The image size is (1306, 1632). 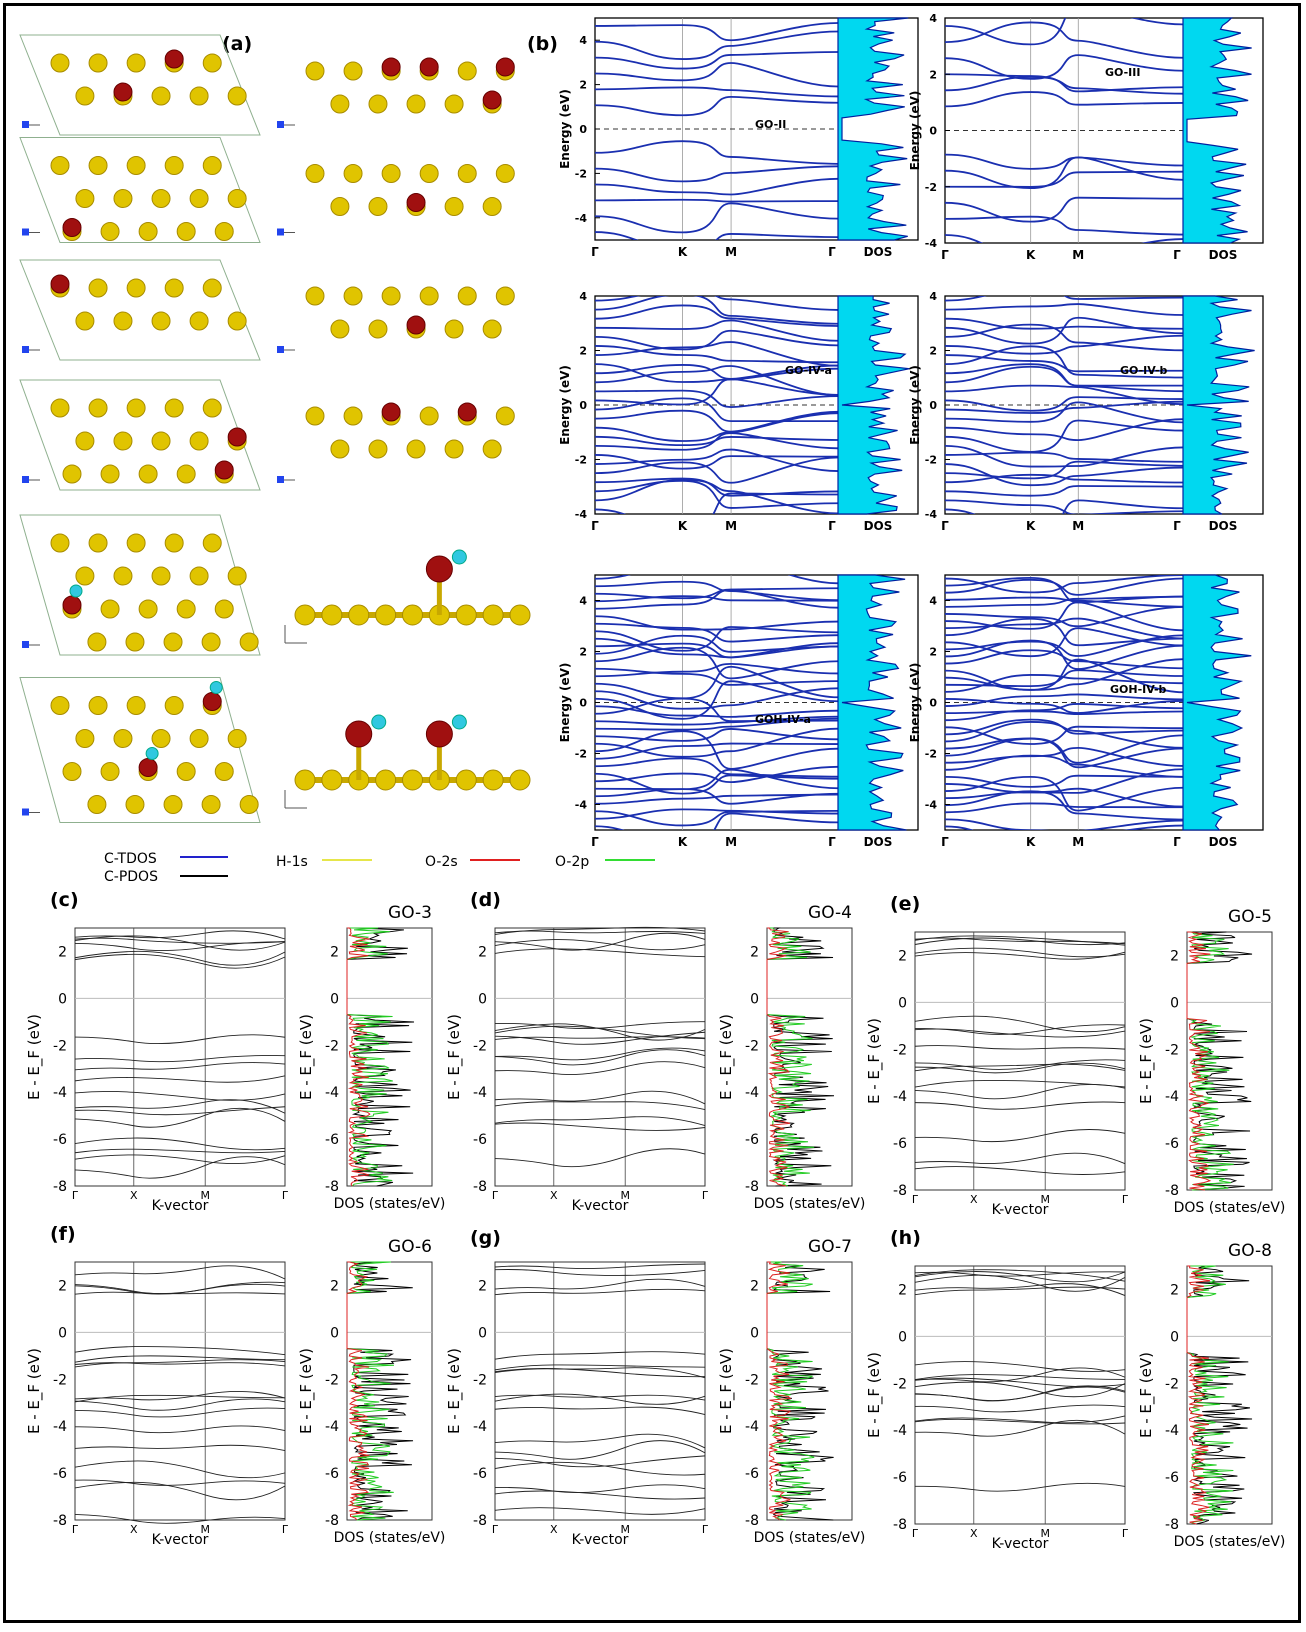 What do you see at coordinates (1086, 411) in the screenshot?
I see `band-plot-go-iv-b: 4 2 0 -2 -4 Energy (eV) Γ K M Γ DOS GO-IV-b` at bounding box center [1086, 411].